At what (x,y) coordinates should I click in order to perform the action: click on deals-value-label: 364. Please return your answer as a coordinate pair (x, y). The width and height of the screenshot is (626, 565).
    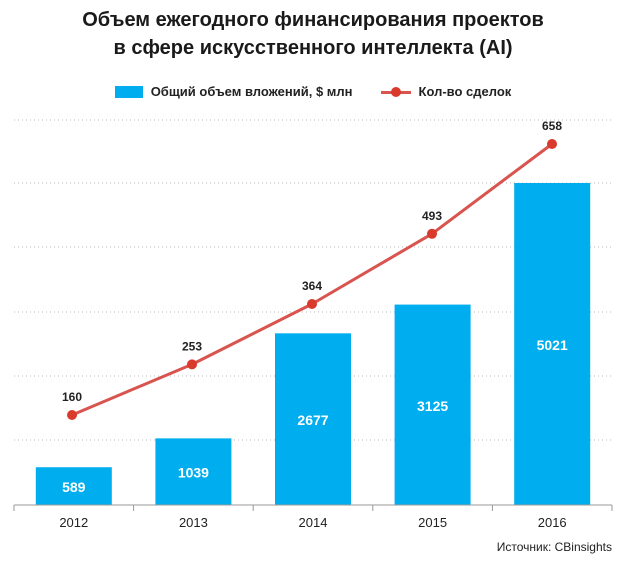
    Looking at the image, I should click on (312, 286).